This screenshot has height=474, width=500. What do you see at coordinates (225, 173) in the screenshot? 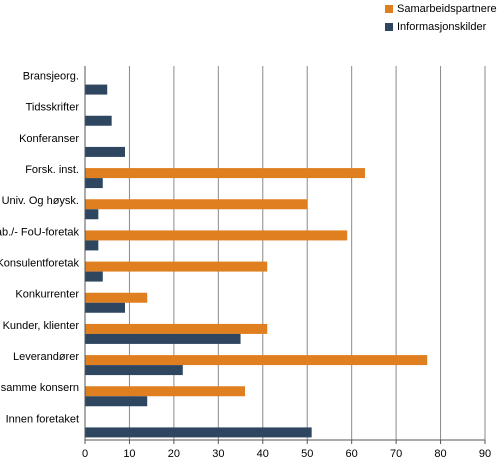
I see `bar-samarbeidspartnere-forsk-inst` at bounding box center [225, 173].